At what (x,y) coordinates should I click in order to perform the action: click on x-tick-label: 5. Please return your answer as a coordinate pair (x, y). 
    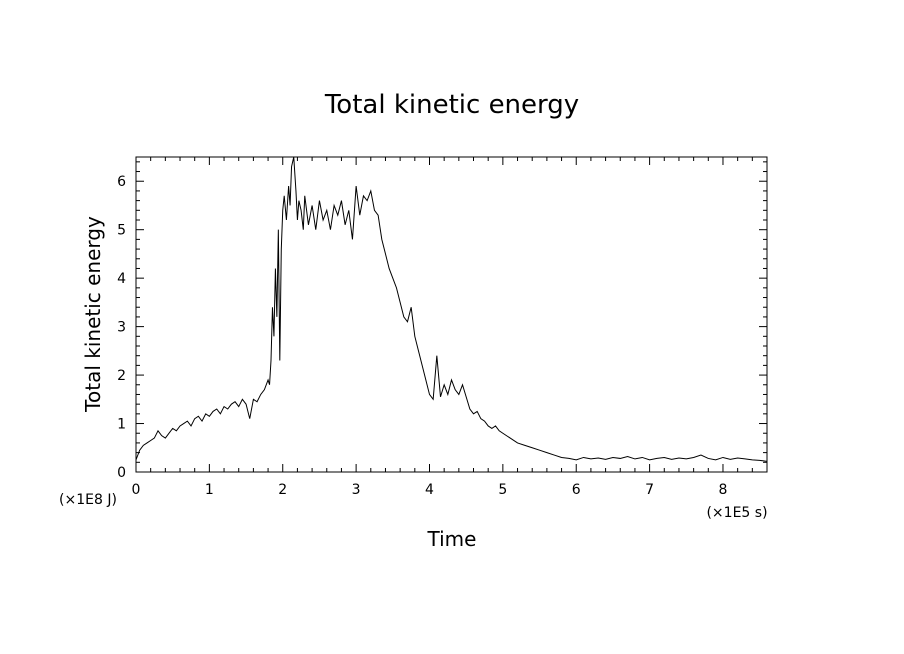
    Looking at the image, I should click on (502, 490).